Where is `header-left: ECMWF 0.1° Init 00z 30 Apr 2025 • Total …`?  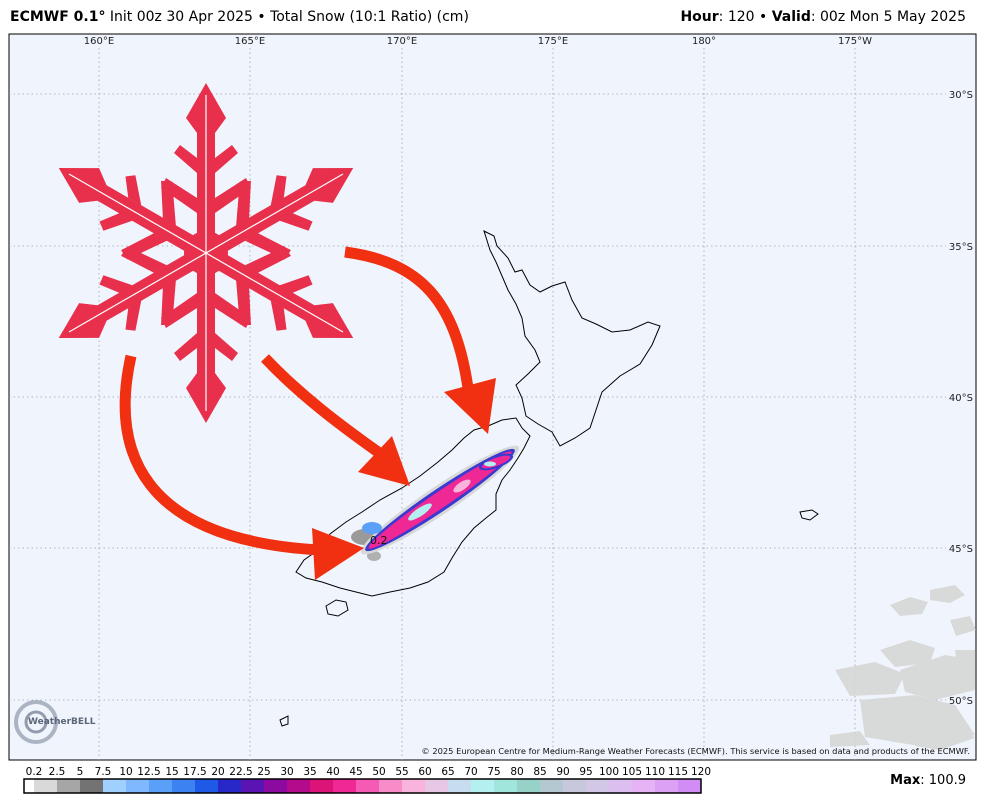 header-left: ECMWF 0.1° Init 00z 30 Apr 2025 • Total … is located at coordinates (239, 17).